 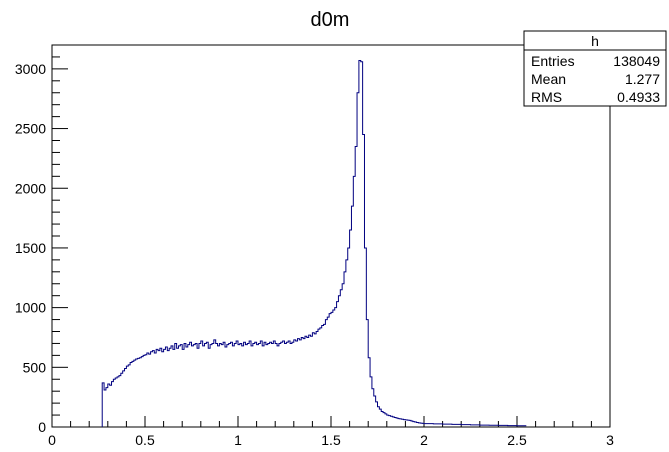 I want to click on stats-box: h Entries 138049 Mean 1.277 RMS 0.4933, so click(x=595, y=68).